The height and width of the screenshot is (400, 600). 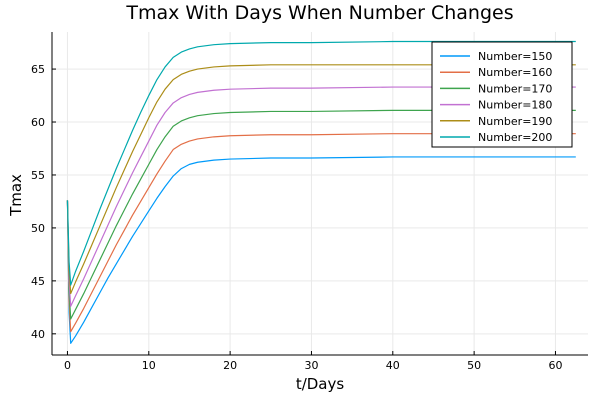 What do you see at coordinates (230, 365) in the screenshot?
I see `x-tick-label: 20` at bounding box center [230, 365].